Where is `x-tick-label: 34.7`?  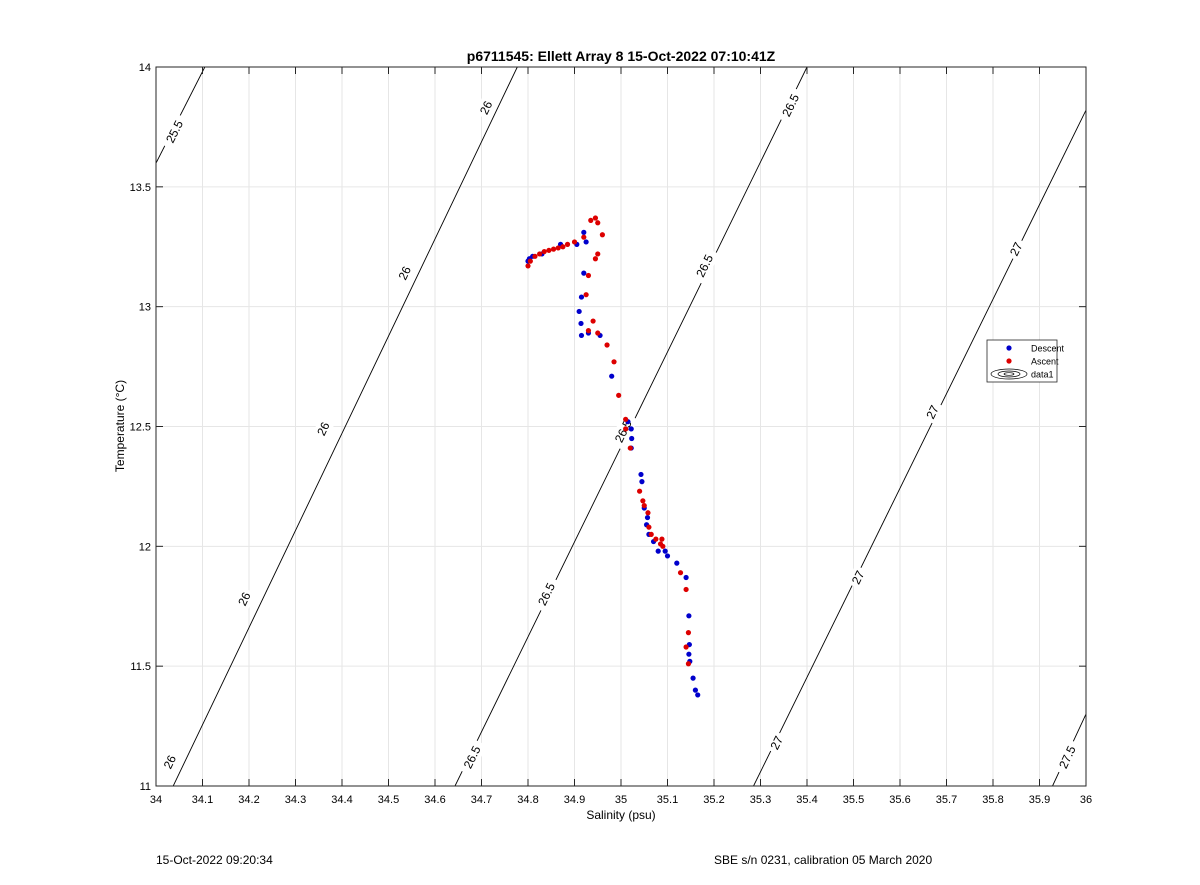 x-tick-label: 34.7 is located at coordinates (481, 800).